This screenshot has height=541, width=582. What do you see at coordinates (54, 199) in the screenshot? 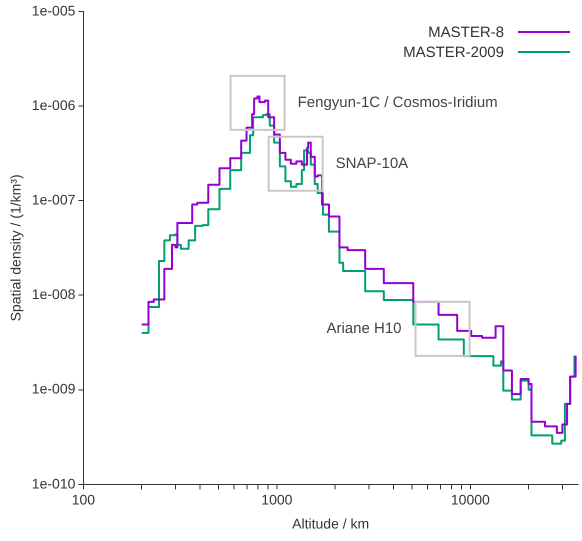
I see `y-tick-label: 1e-007` at bounding box center [54, 199].